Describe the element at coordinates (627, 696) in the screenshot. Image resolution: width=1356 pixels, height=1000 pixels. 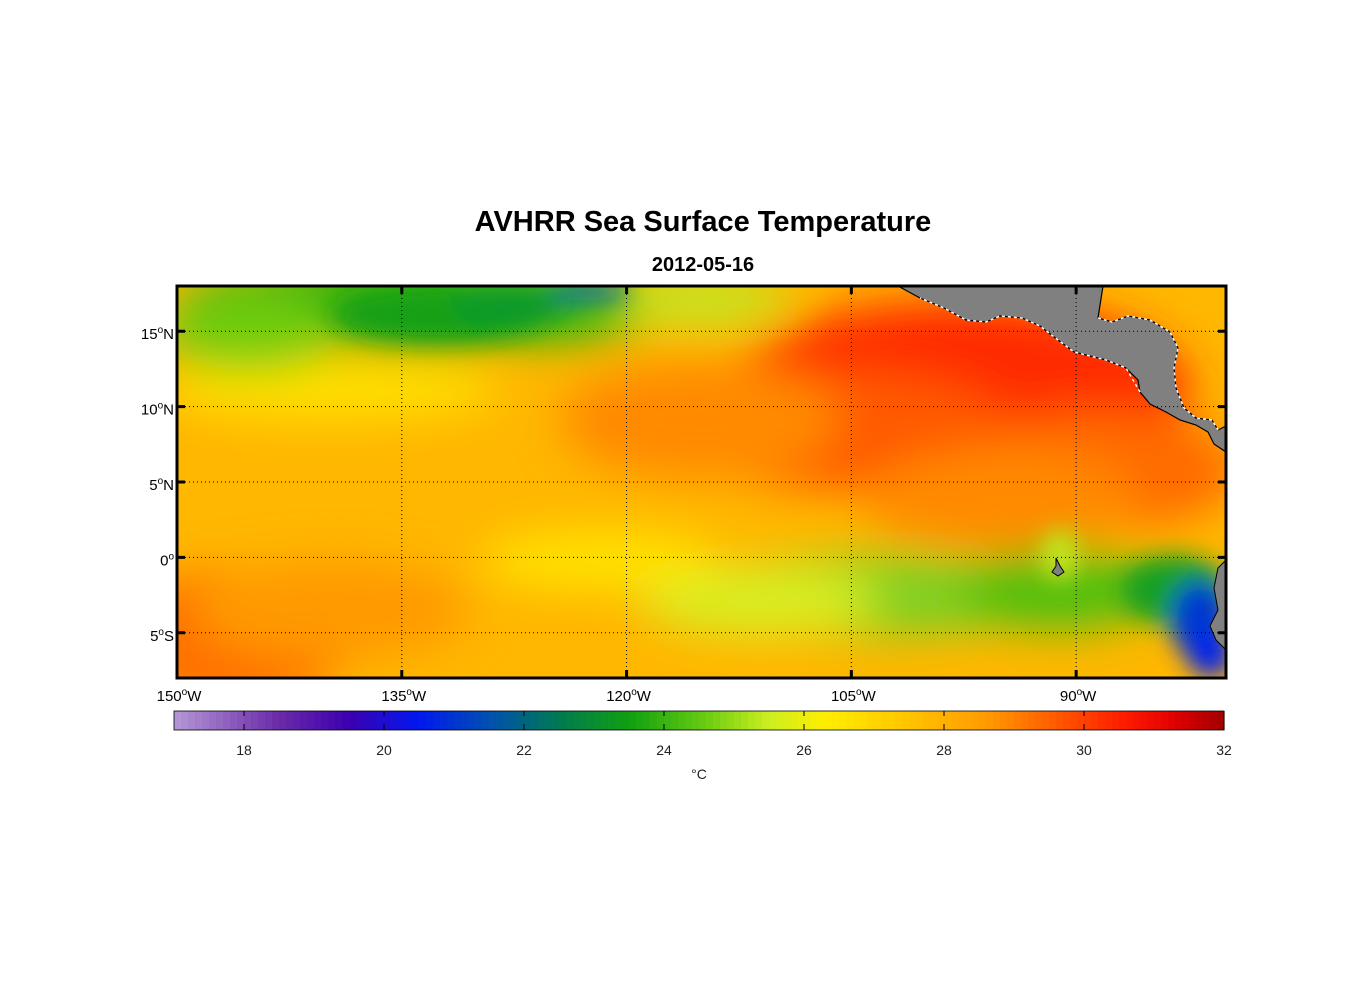
I see `lon-labels: 150oW 135oW 120oW 105oW 90oW` at that location.